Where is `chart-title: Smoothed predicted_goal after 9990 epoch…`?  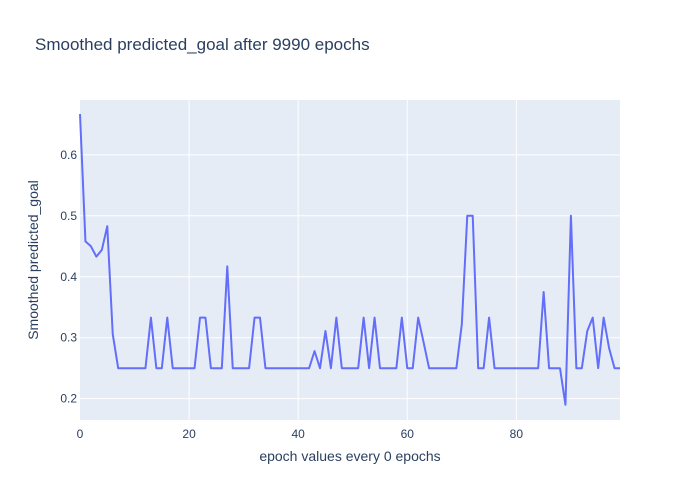
chart-title: Smoothed predicted_goal after 9990 epoch… is located at coordinates (202, 44).